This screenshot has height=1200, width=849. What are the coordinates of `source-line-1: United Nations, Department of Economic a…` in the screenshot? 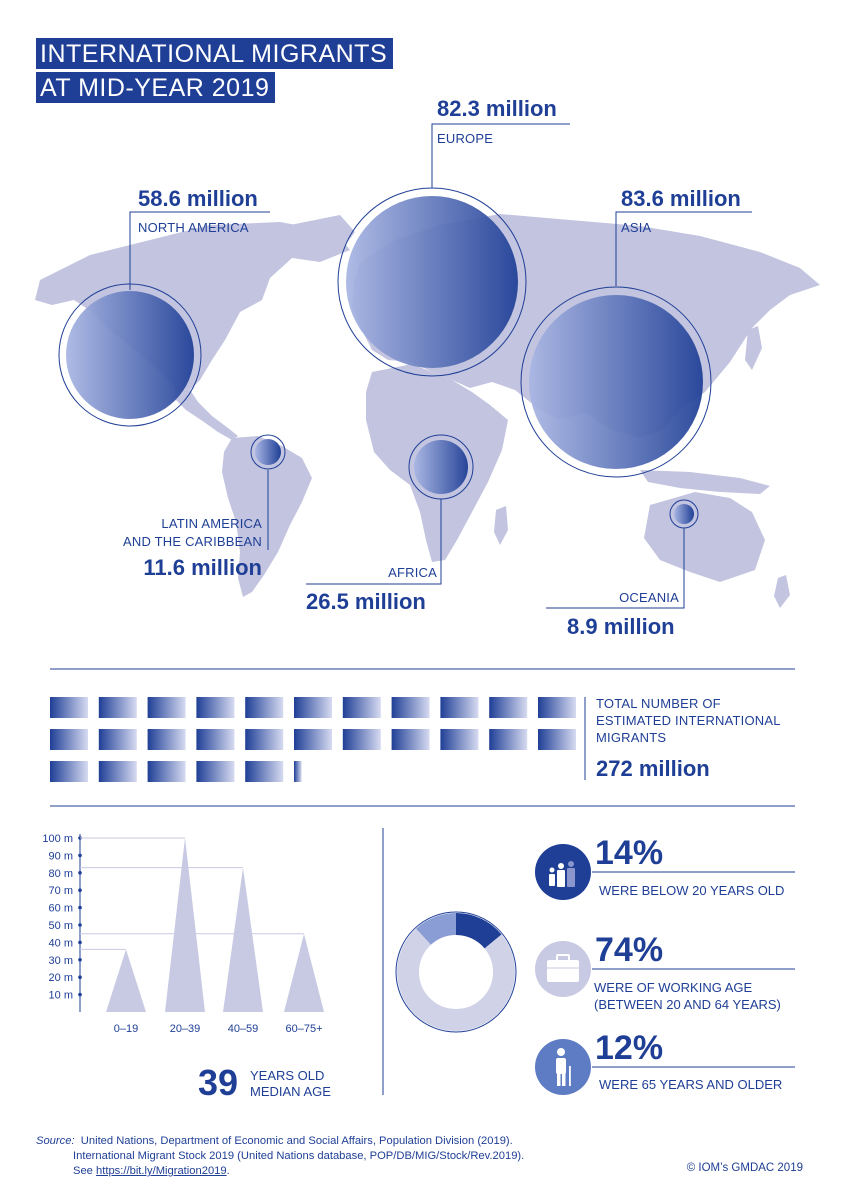 It's located at (296, 1141).